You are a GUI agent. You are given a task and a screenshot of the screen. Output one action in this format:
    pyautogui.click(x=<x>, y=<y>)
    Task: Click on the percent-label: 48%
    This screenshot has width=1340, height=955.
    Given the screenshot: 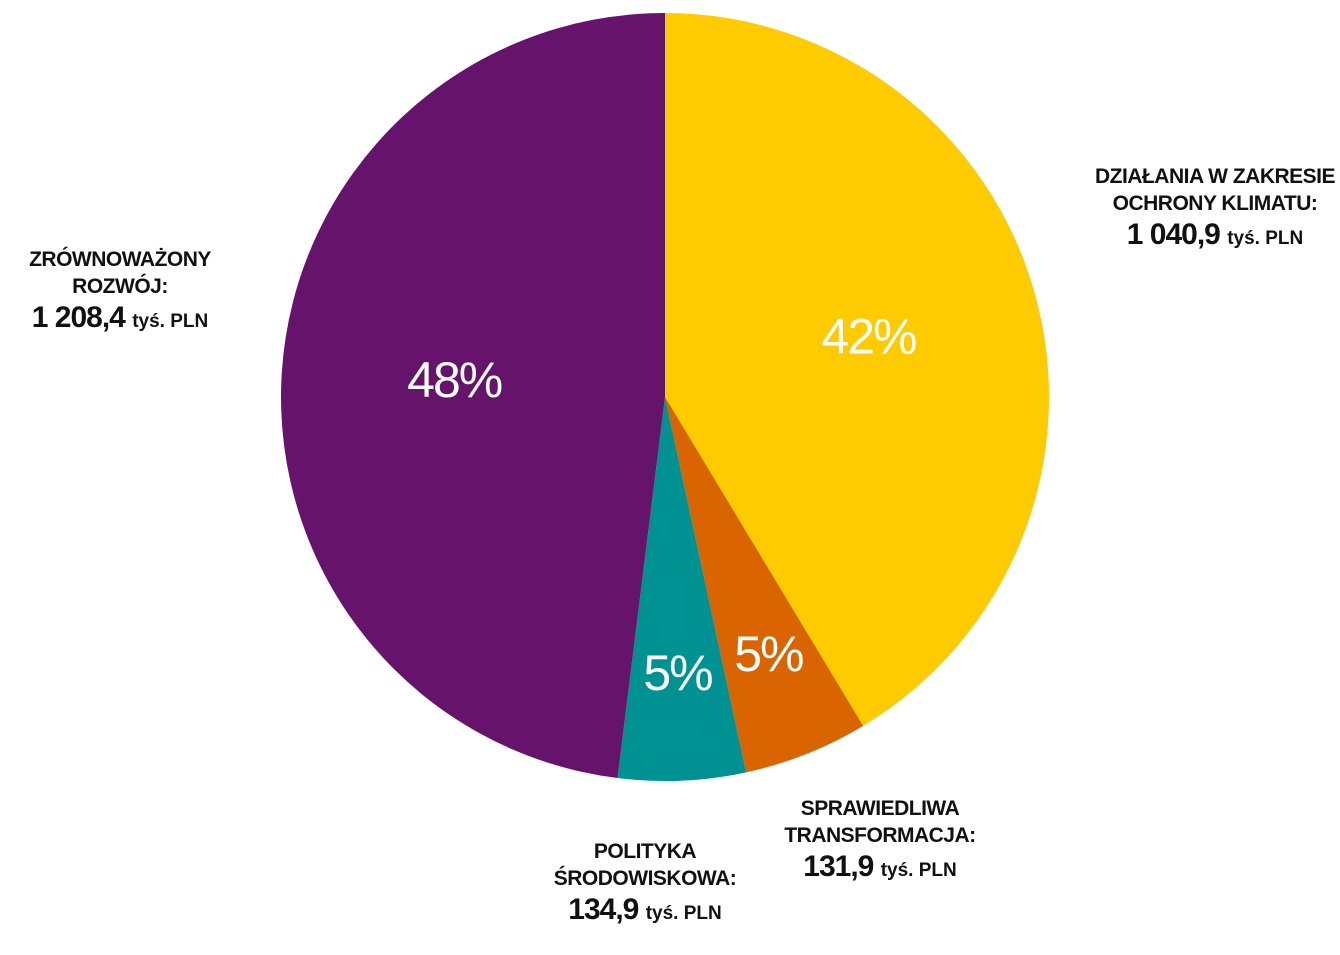 What is the action you would take?
    pyautogui.click(x=454, y=380)
    